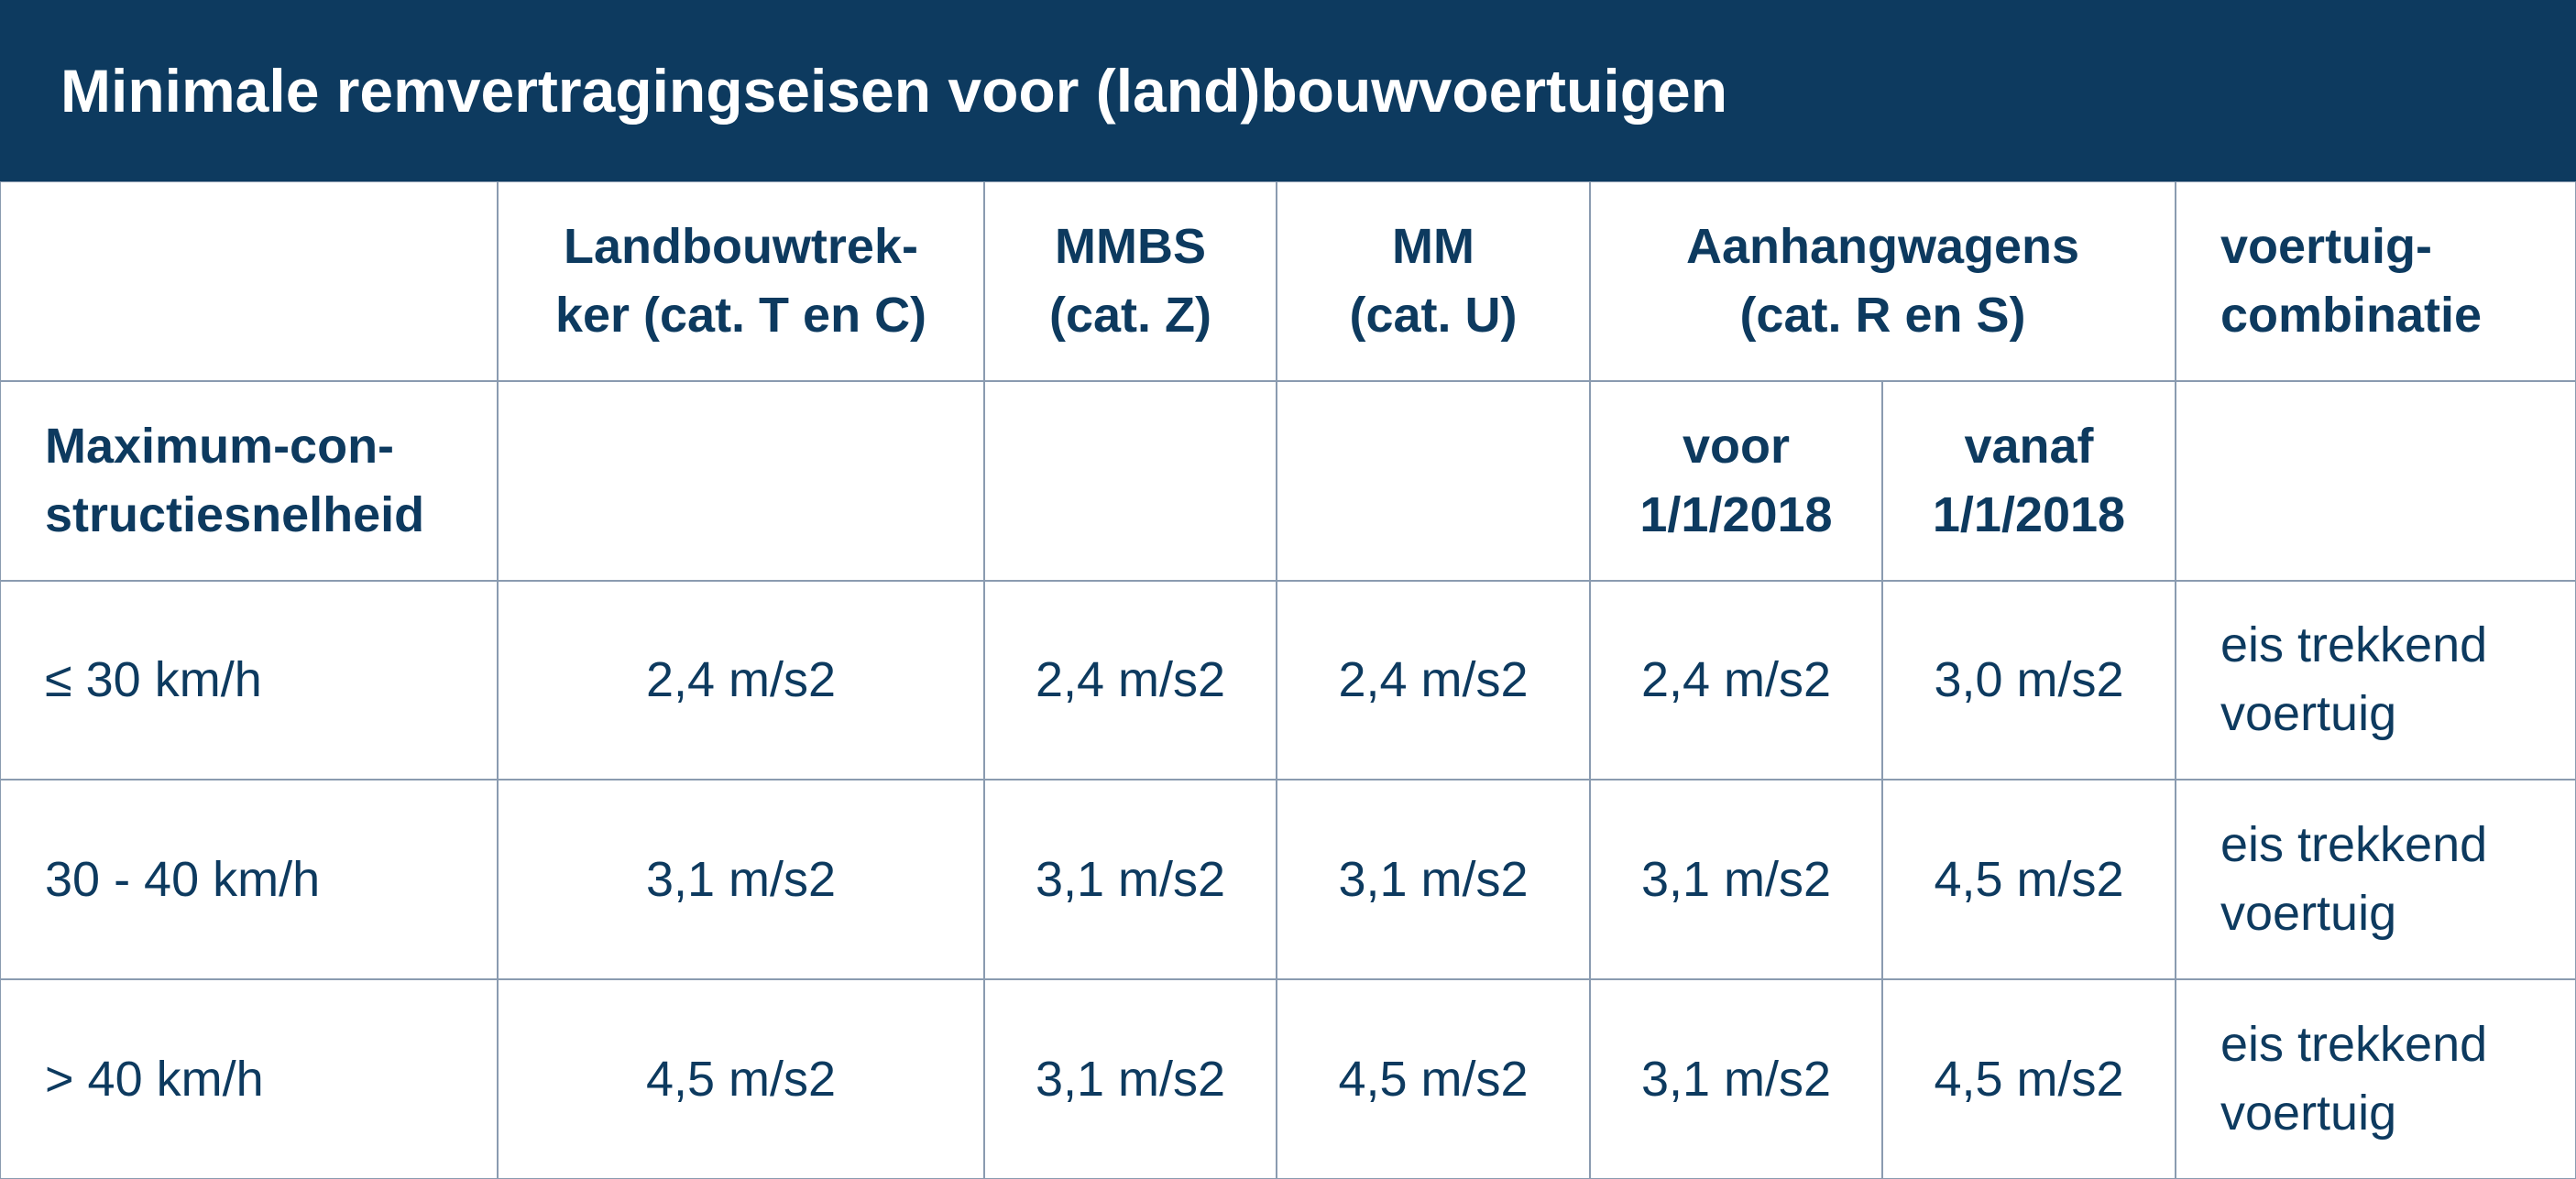 The image size is (2576, 1179). Describe the element at coordinates (249, 680) in the screenshot. I see `speed-label: ≤ 30 km/h` at that location.